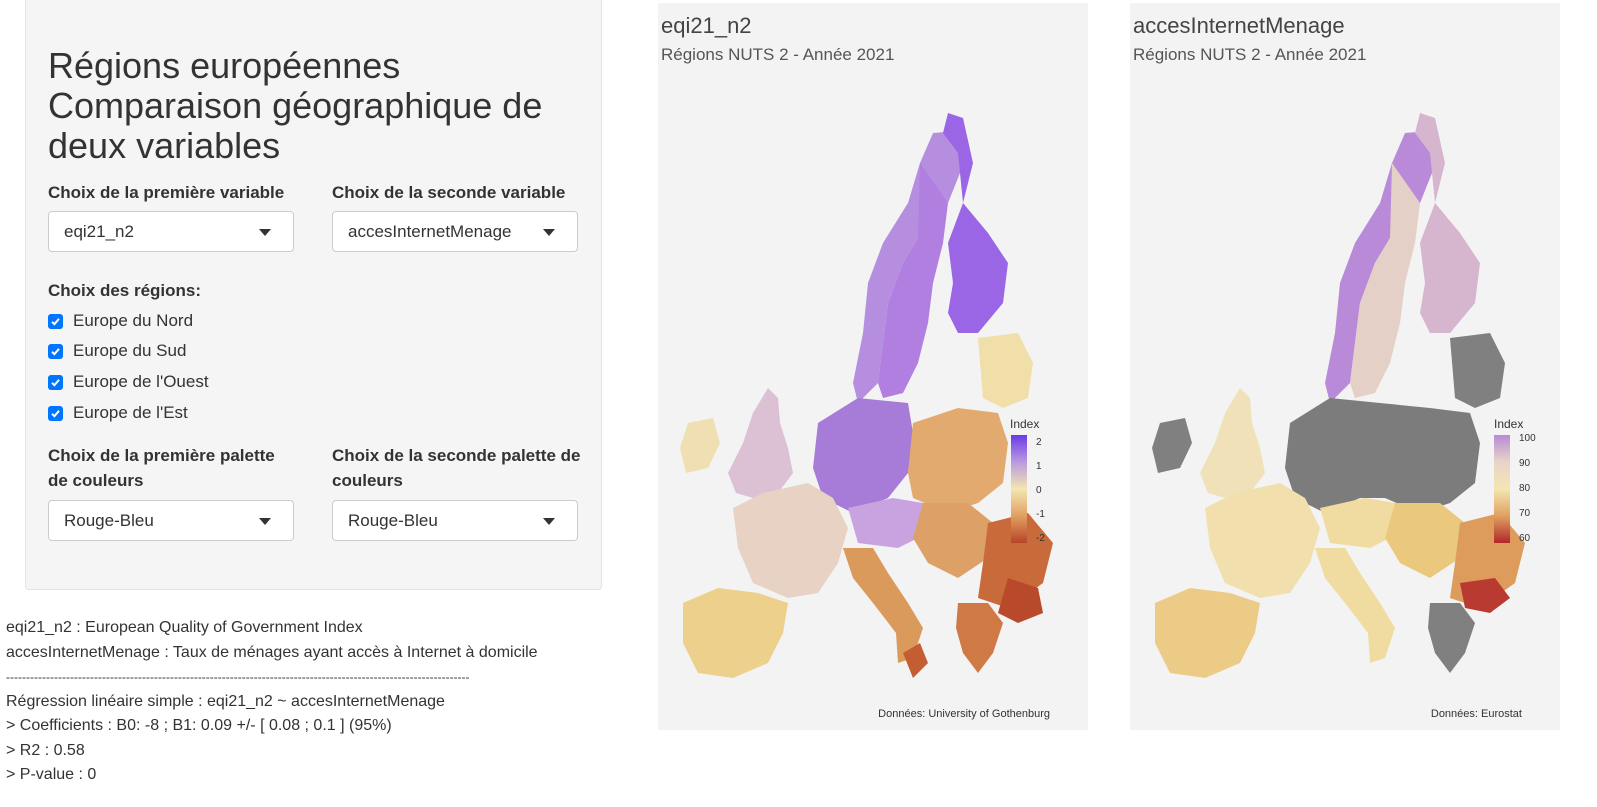 The image size is (1597, 807). I want to click on region-checkbox-ouest: Europe de l'Ouest, so click(128, 382).